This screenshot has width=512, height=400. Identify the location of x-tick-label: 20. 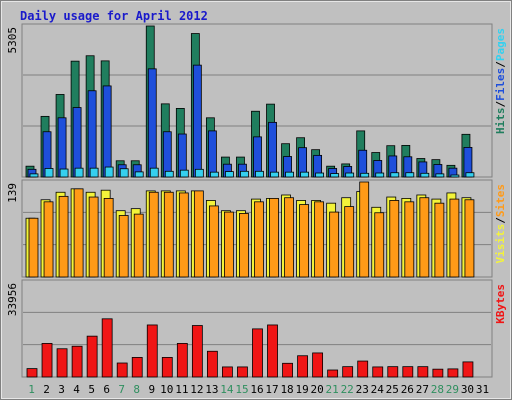
(317, 389).